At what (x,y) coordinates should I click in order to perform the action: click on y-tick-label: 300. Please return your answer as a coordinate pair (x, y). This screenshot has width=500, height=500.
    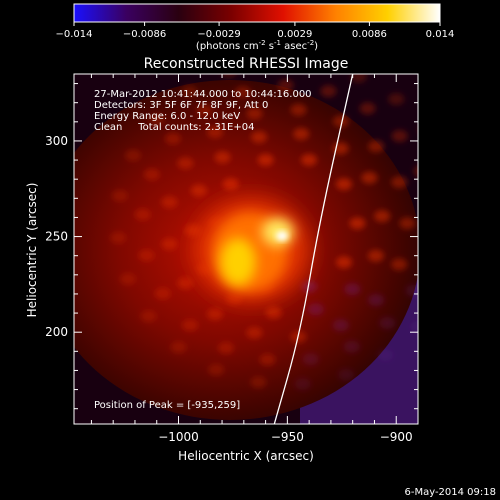
    Looking at the image, I should click on (56, 141).